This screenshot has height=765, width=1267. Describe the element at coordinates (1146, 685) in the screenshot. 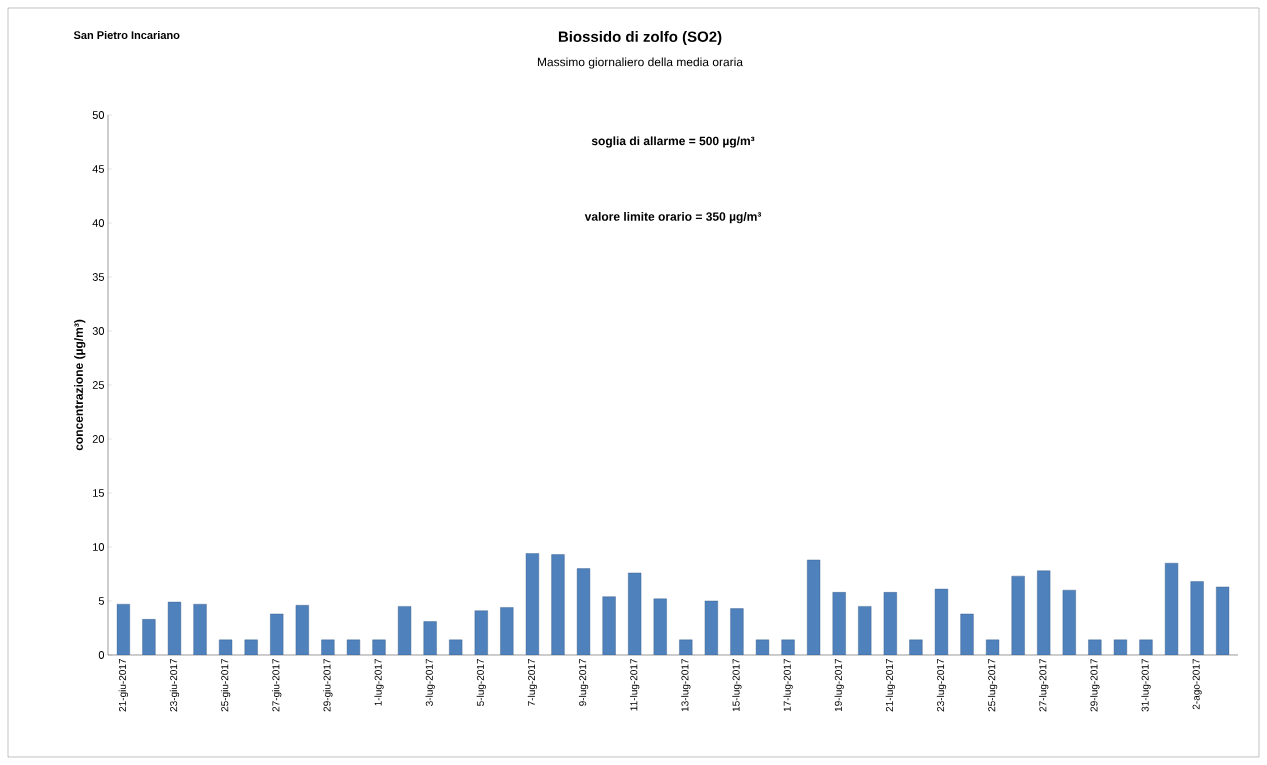

I see `x-tick-label: 31-lug-2017` at that location.